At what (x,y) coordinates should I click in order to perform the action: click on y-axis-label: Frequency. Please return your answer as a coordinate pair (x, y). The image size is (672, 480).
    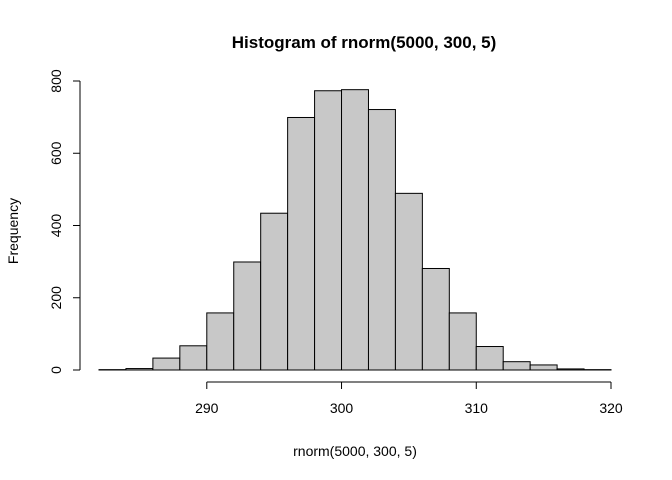
    Looking at the image, I should click on (13, 231).